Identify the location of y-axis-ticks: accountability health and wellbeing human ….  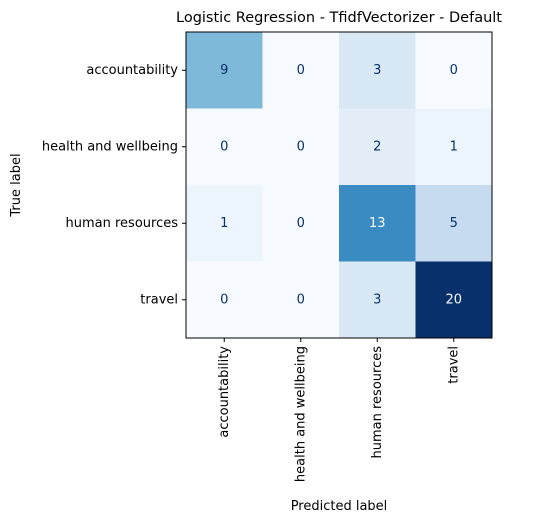
(114, 185).